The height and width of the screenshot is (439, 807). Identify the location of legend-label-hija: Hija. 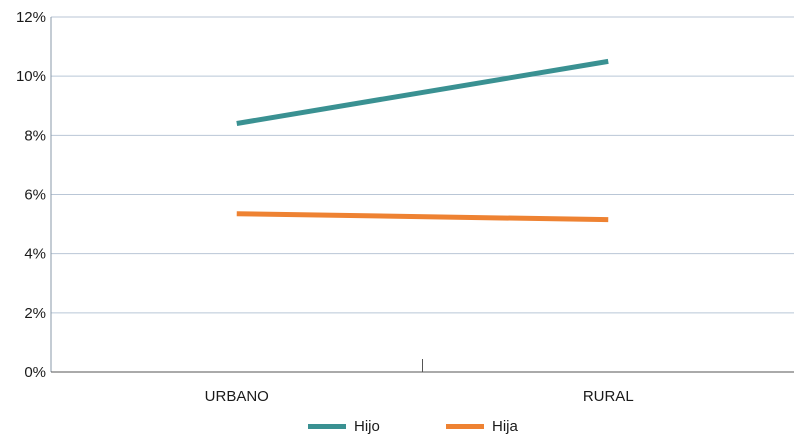
(505, 426).